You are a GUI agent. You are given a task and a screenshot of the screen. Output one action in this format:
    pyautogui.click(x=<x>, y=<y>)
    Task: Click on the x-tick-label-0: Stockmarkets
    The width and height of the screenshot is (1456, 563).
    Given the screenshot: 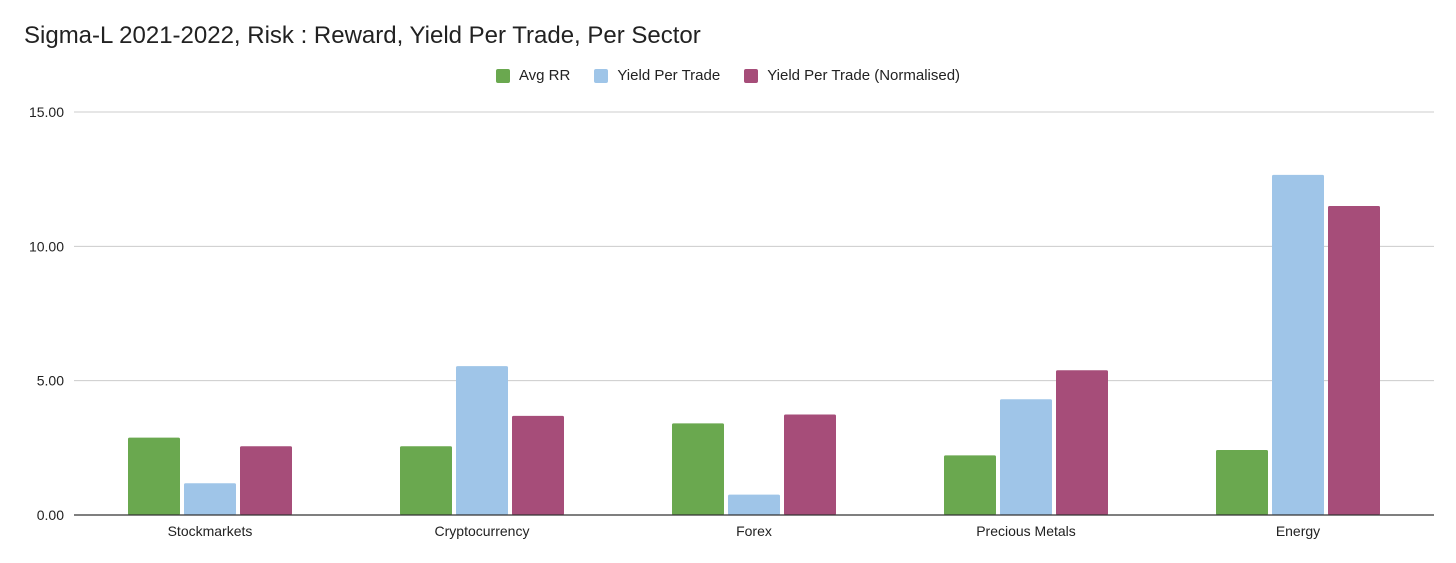 What is the action you would take?
    pyautogui.click(x=210, y=531)
    